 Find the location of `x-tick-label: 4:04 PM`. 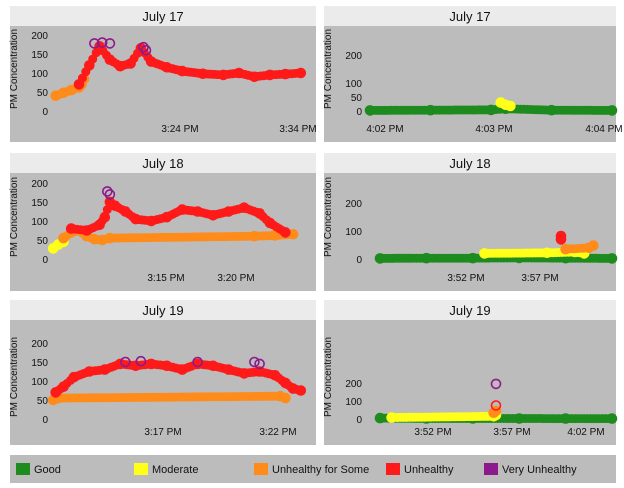

x-tick-label: 4:04 PM is located at coordinates (603, 129).